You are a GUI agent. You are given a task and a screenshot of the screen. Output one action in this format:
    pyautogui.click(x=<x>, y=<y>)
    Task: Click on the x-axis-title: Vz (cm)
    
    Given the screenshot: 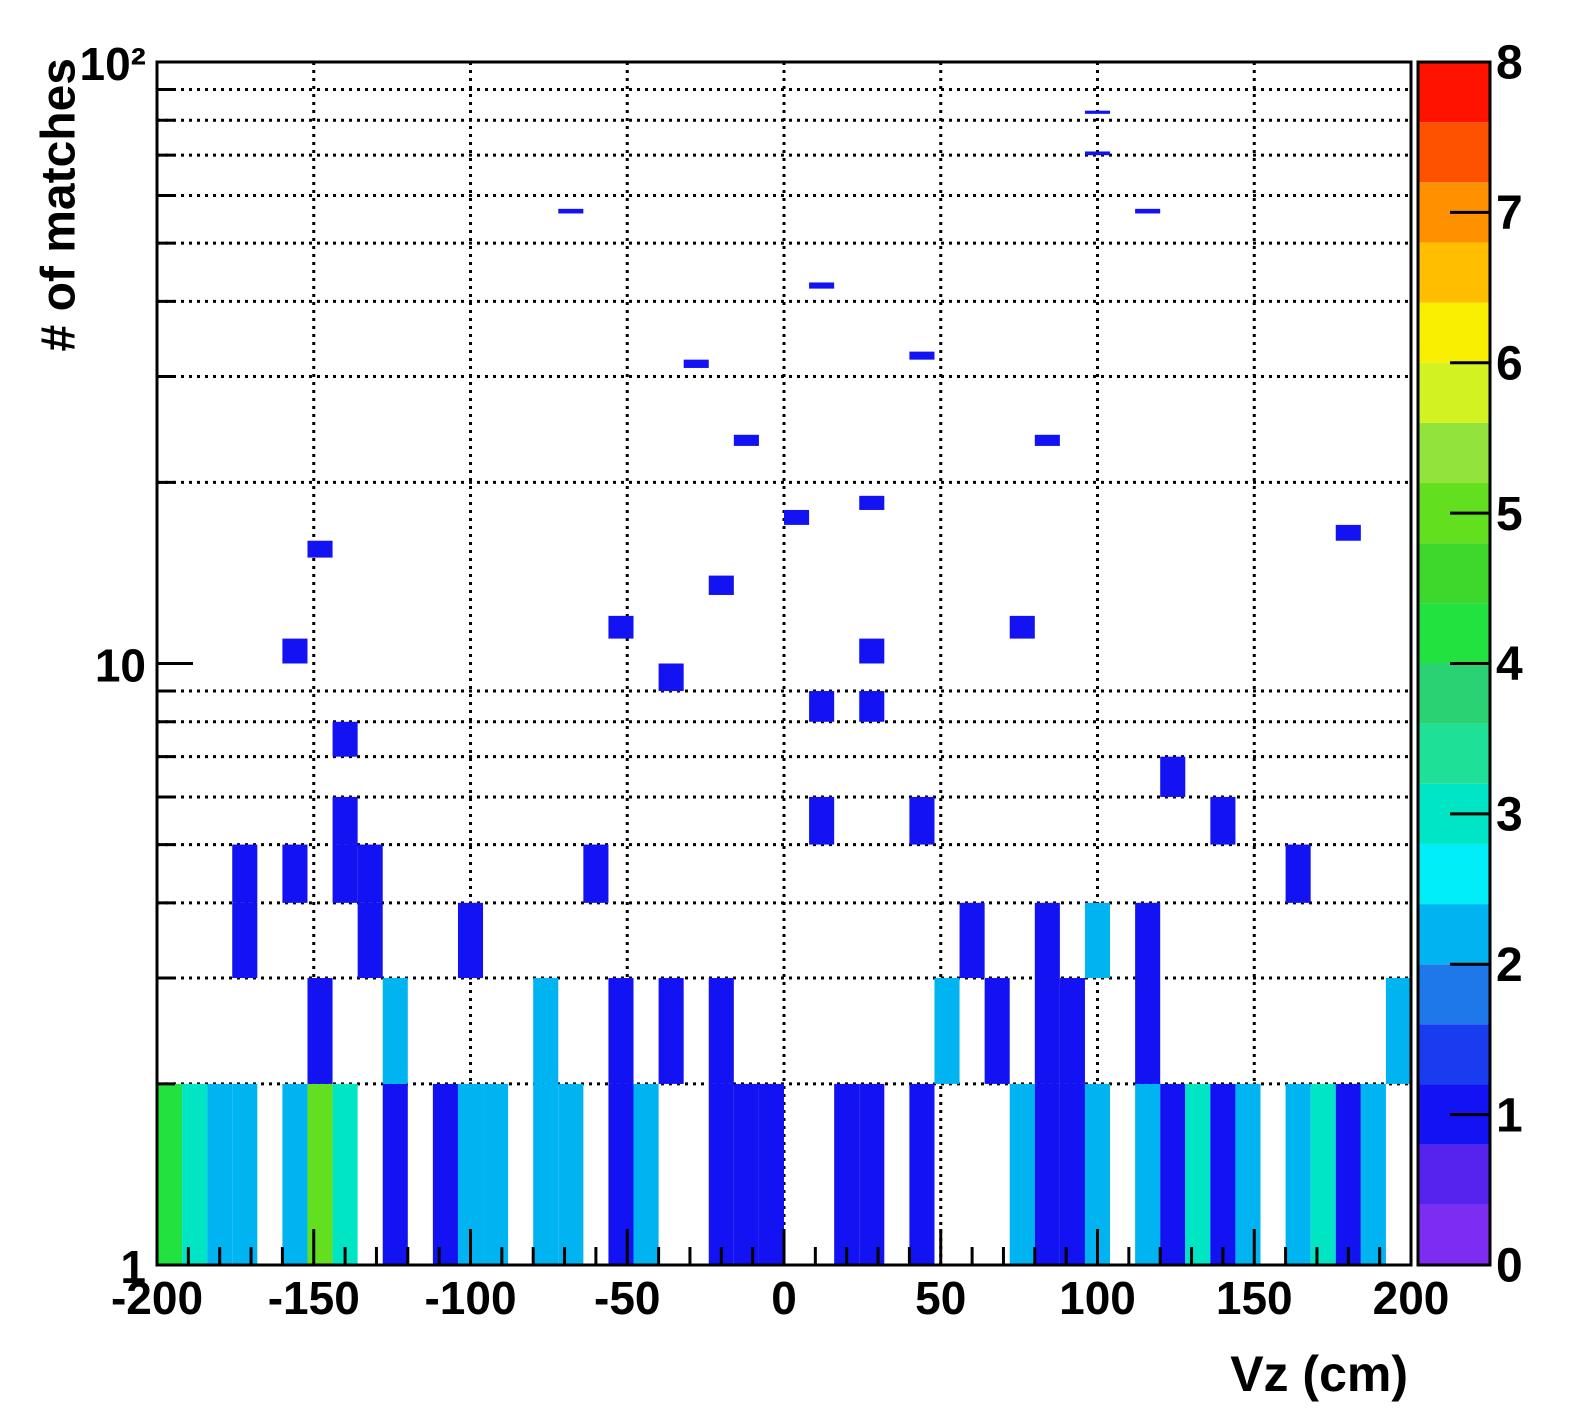 What is the action you would take?
    pyautogui.click(x=1319, y=1374)
    